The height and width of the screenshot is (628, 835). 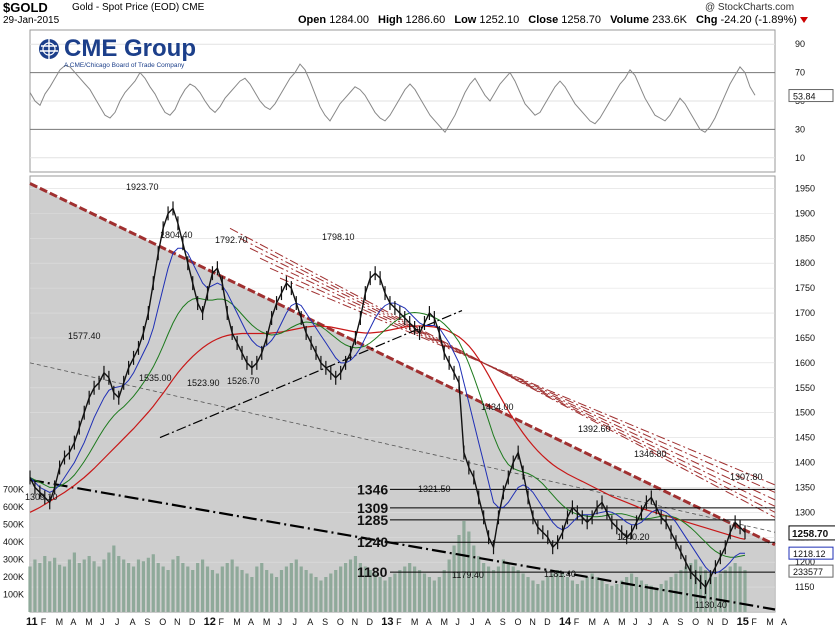 I want to click on volume-tick-label: 600K, so click(x=13, y=507).